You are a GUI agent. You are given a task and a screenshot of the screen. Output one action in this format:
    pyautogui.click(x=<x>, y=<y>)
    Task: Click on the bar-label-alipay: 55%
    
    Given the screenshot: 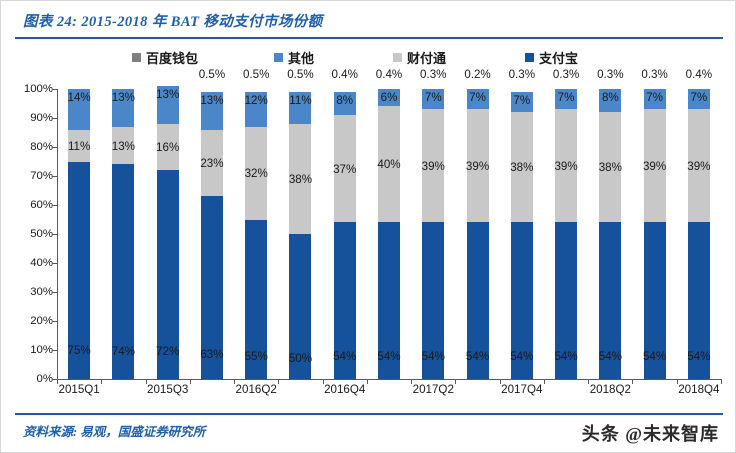 What is the action you would take?
    pyautogui.click(x=256, y=357)
    